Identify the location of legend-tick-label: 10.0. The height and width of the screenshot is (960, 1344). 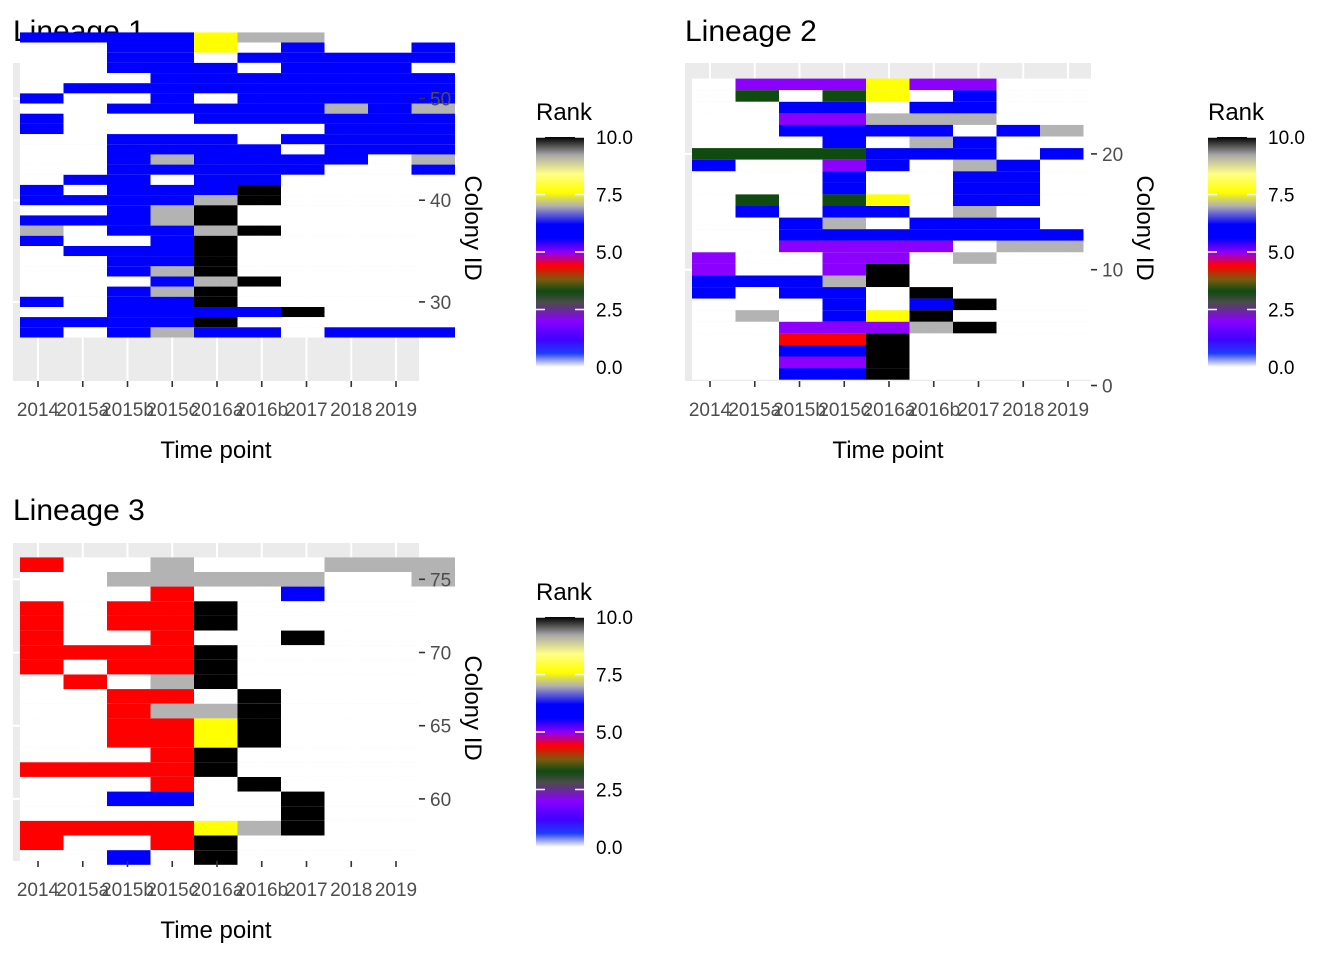
(1286, 138).